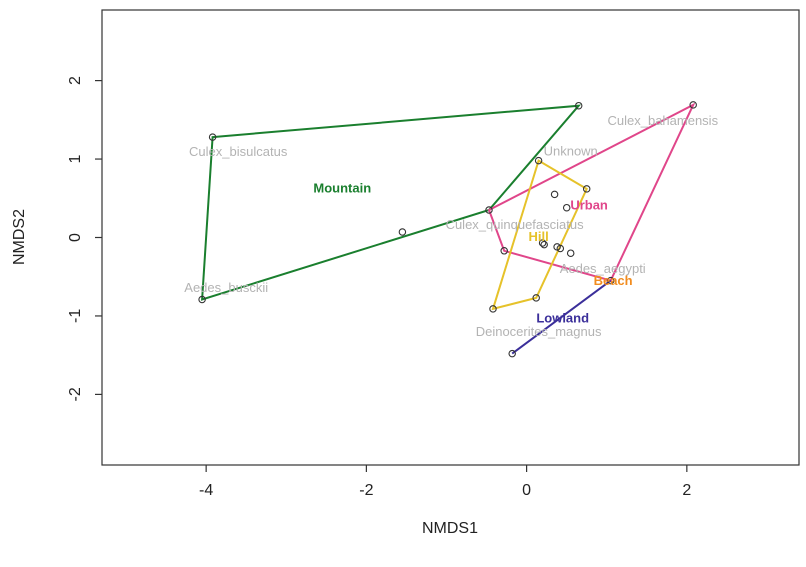  Describe the element at coordinates (75, 394) in the screenshot. I see `y-tick-label-1: -2` at that location.